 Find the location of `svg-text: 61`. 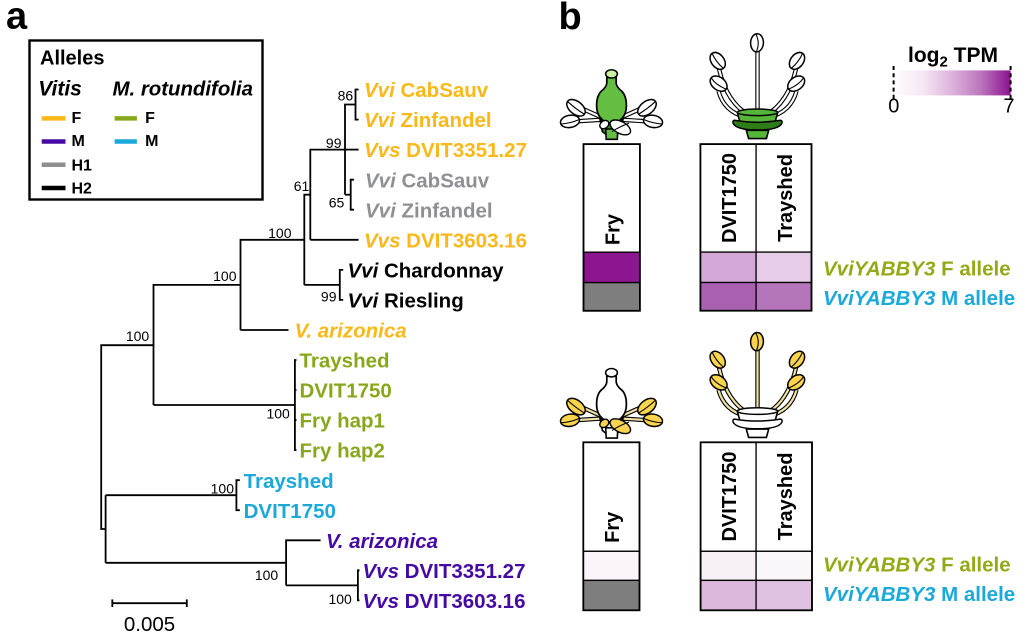

svg-text: 61 is located at coordinates (302, 186).